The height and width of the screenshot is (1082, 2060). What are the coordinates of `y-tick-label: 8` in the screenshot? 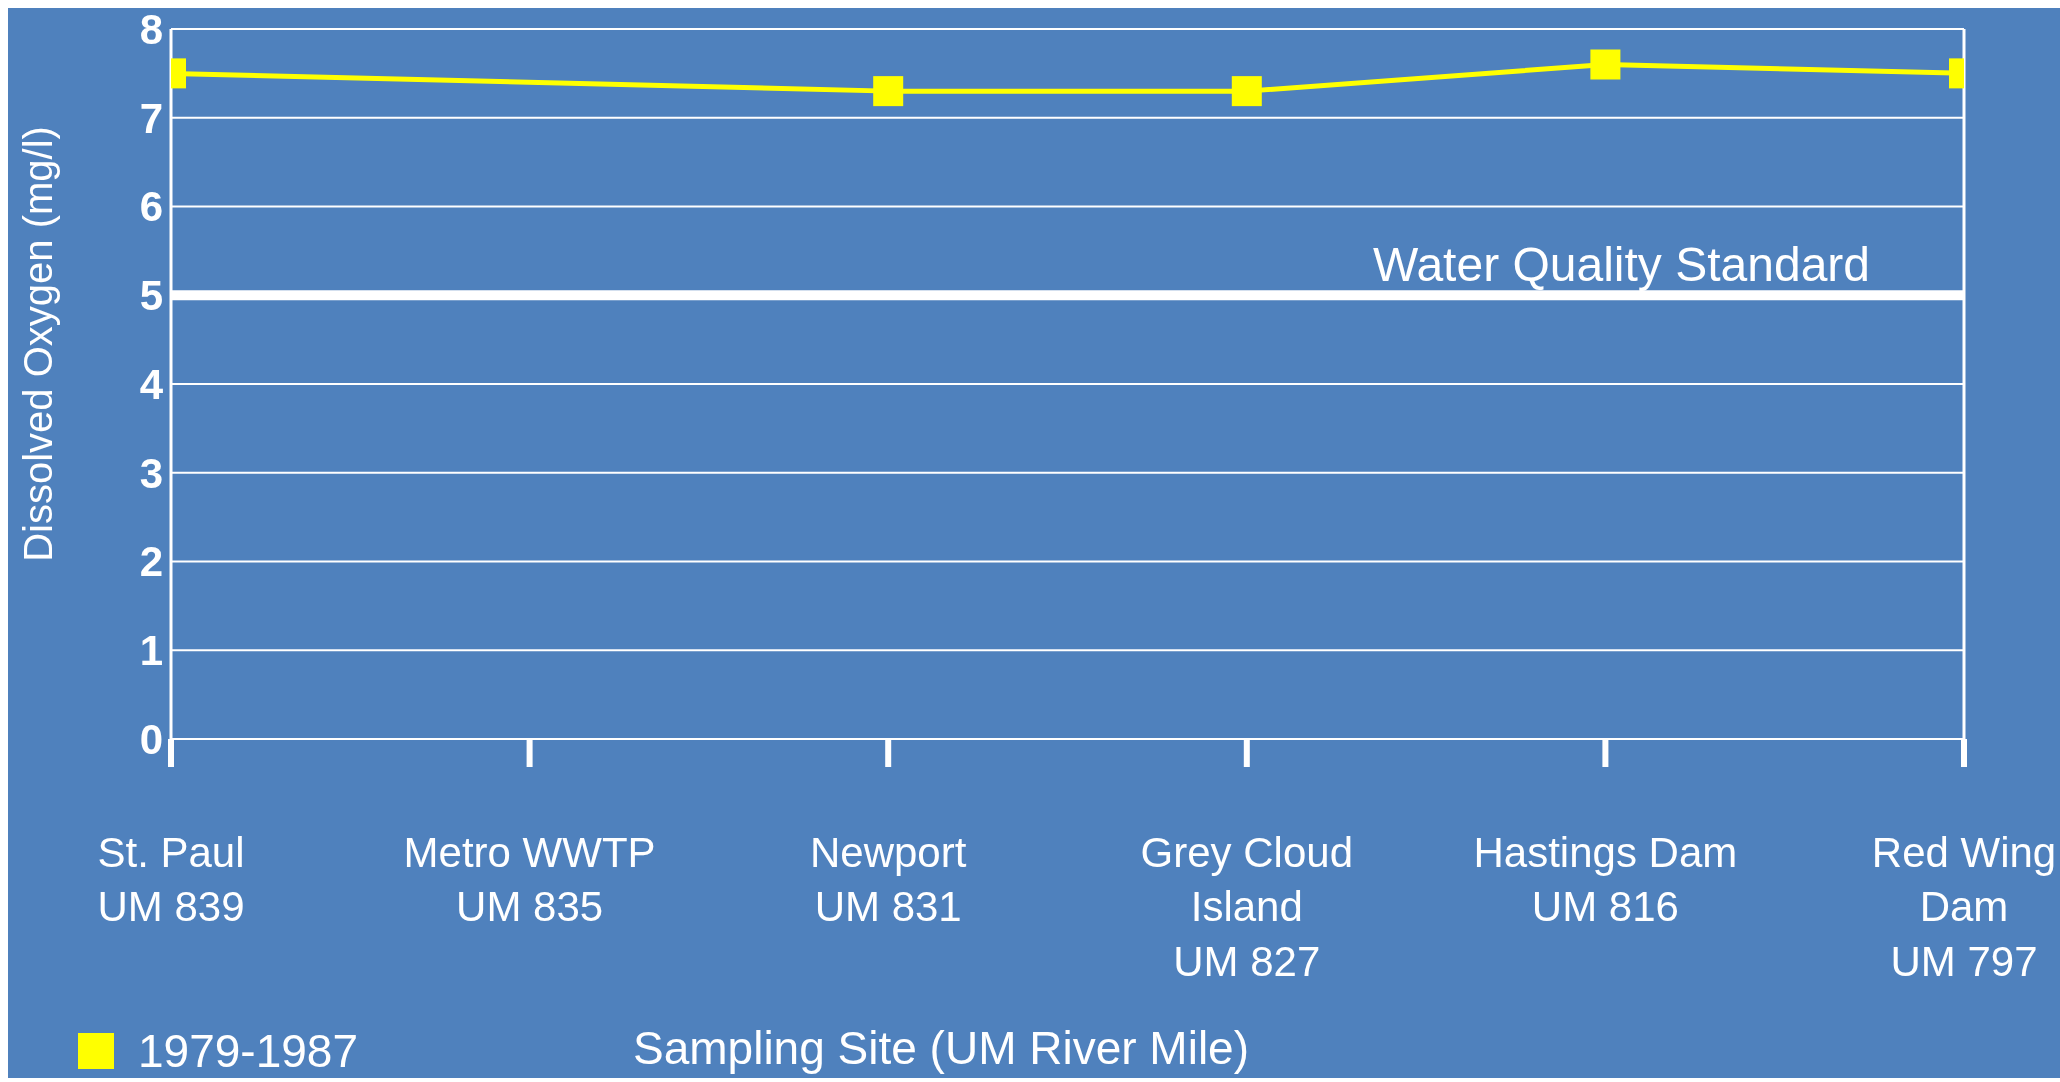 It's located at (151, 29).